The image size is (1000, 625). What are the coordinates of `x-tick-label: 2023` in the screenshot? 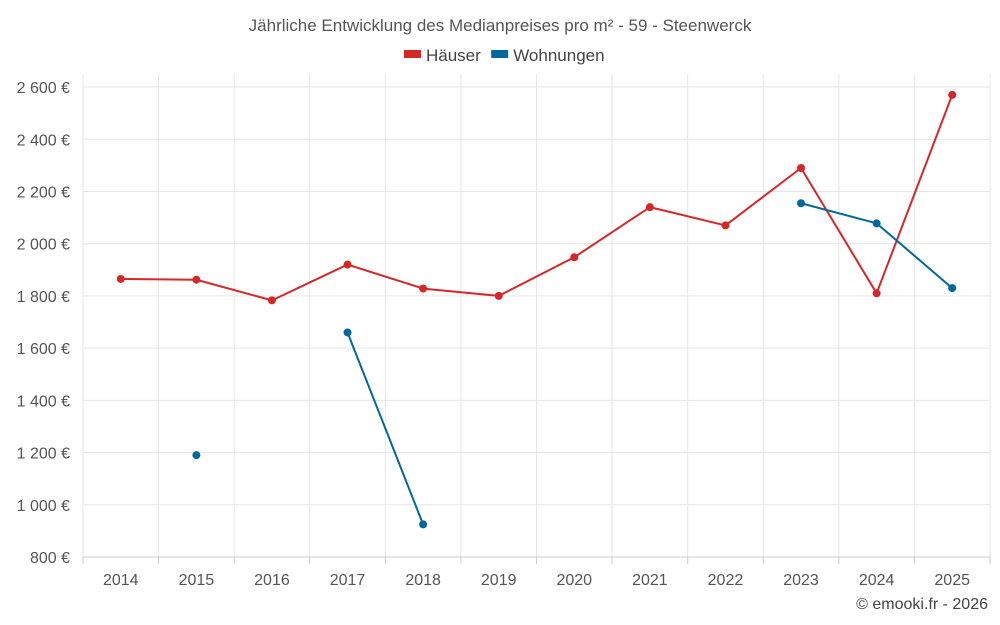 It's located at (801, 580).